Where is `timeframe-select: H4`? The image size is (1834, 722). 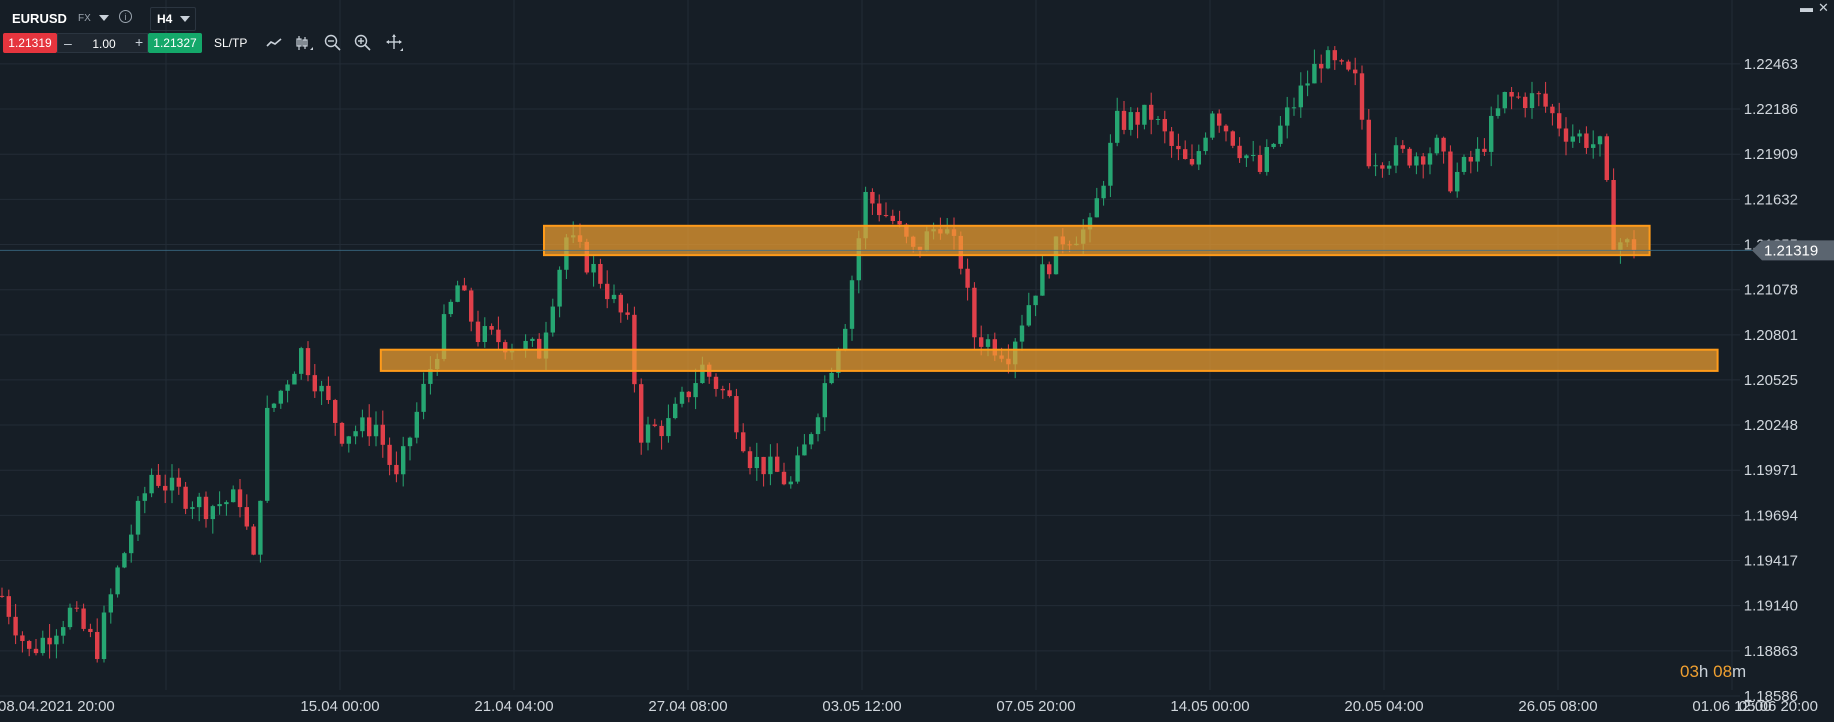 timeframe-select: H4 is located at coordinates (173, 19).